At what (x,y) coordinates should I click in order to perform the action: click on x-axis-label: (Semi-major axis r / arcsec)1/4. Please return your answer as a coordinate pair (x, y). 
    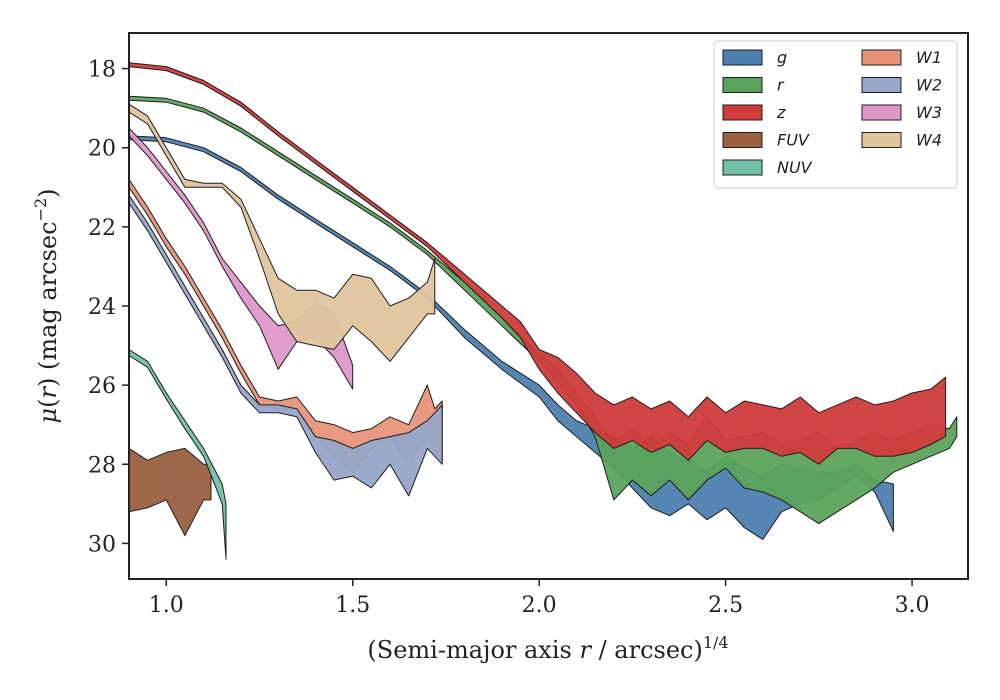
    Looking at the image, I should click on (547, 648).